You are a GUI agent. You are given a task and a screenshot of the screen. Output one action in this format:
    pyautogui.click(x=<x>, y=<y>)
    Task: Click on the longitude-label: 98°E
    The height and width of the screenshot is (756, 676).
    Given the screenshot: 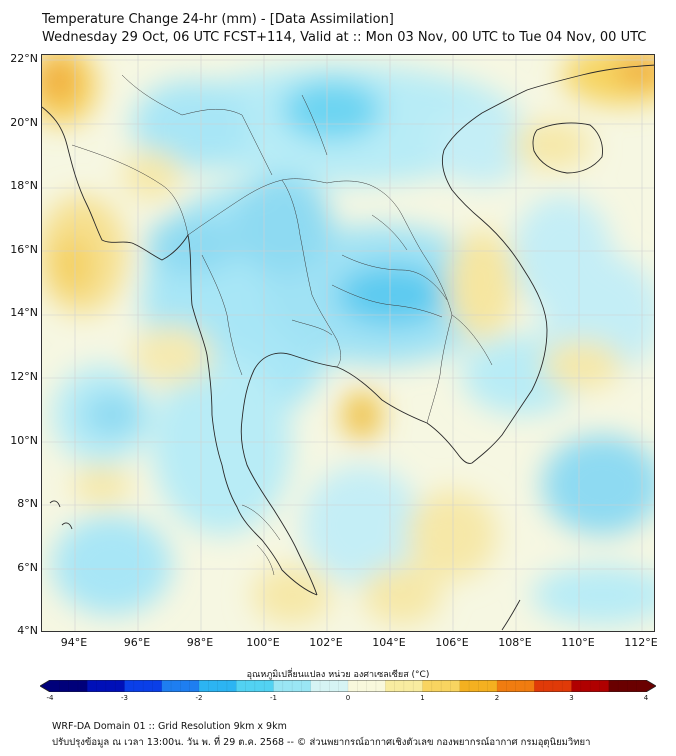 What is the action you would take?
    pyautogui.click(x=200, y=642)
    